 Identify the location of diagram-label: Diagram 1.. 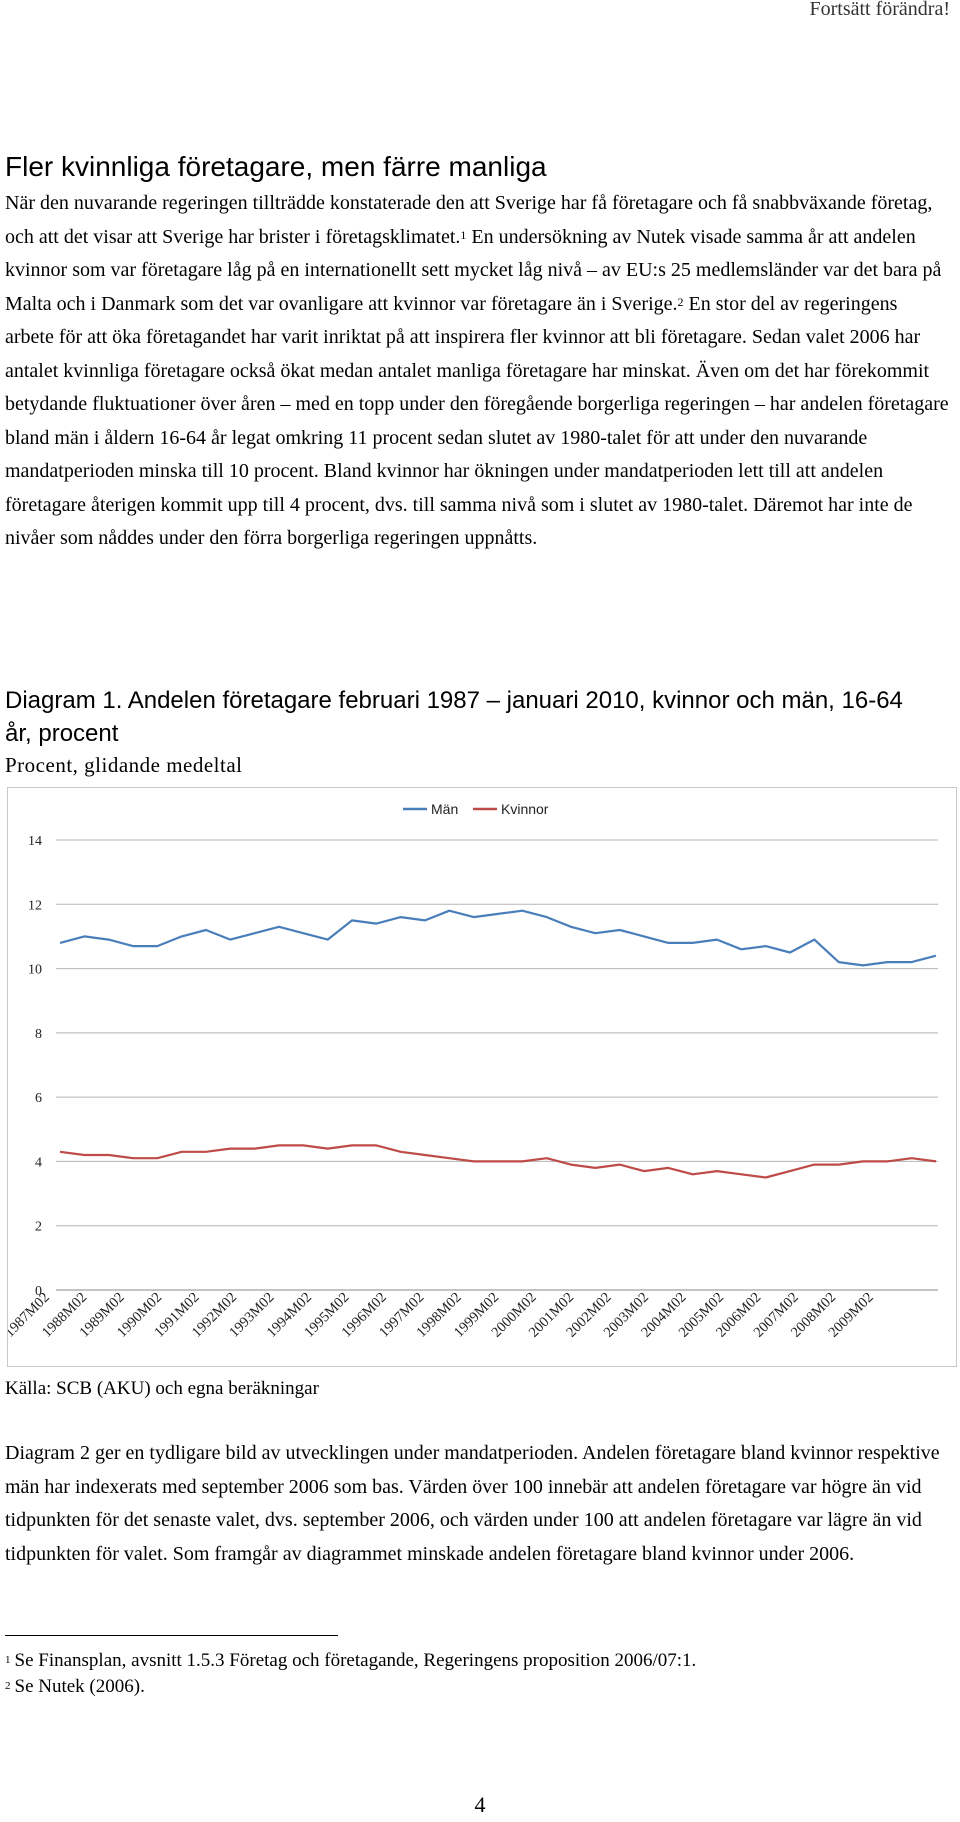
(64, 700).